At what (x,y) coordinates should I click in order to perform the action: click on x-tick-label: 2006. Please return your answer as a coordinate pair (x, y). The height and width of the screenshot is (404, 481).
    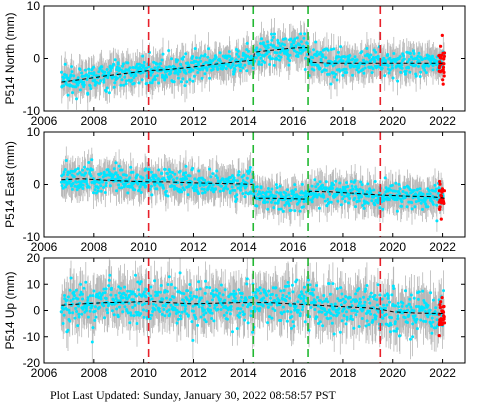
    Looking at the image, I should click on (44, 247).